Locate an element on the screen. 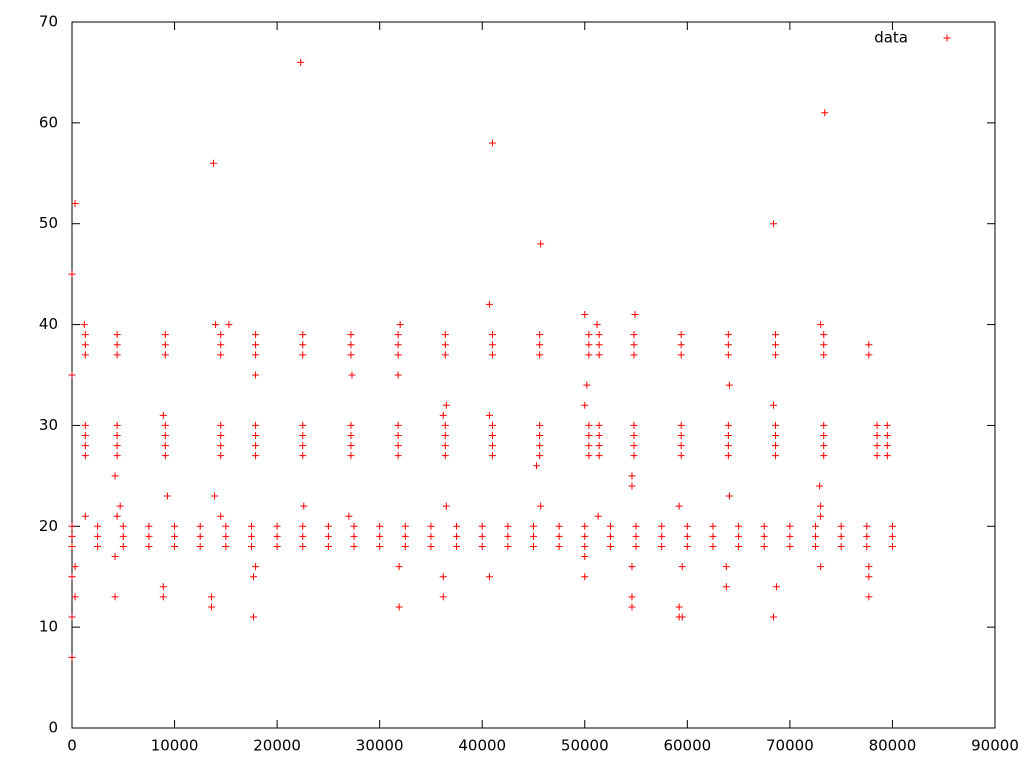 The width and height of the screenshot is (1024, 768). y-tick-label: 40 is located at coordinates (48, 324).